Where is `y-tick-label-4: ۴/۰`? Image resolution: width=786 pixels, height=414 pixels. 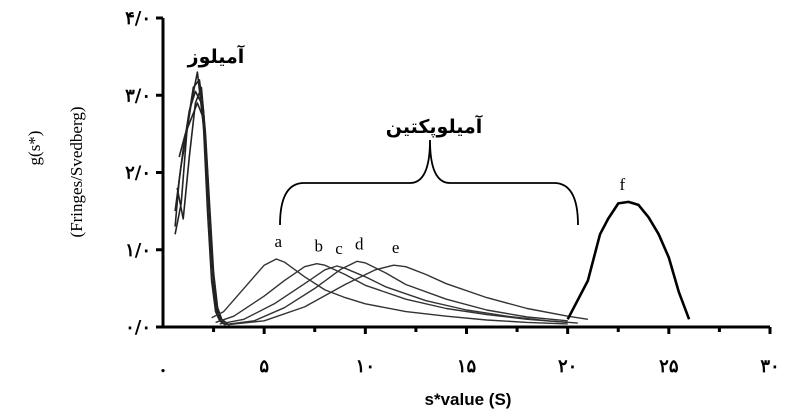
y-tick-label-4: ۴/۰ is located at coordinates (138, 18).